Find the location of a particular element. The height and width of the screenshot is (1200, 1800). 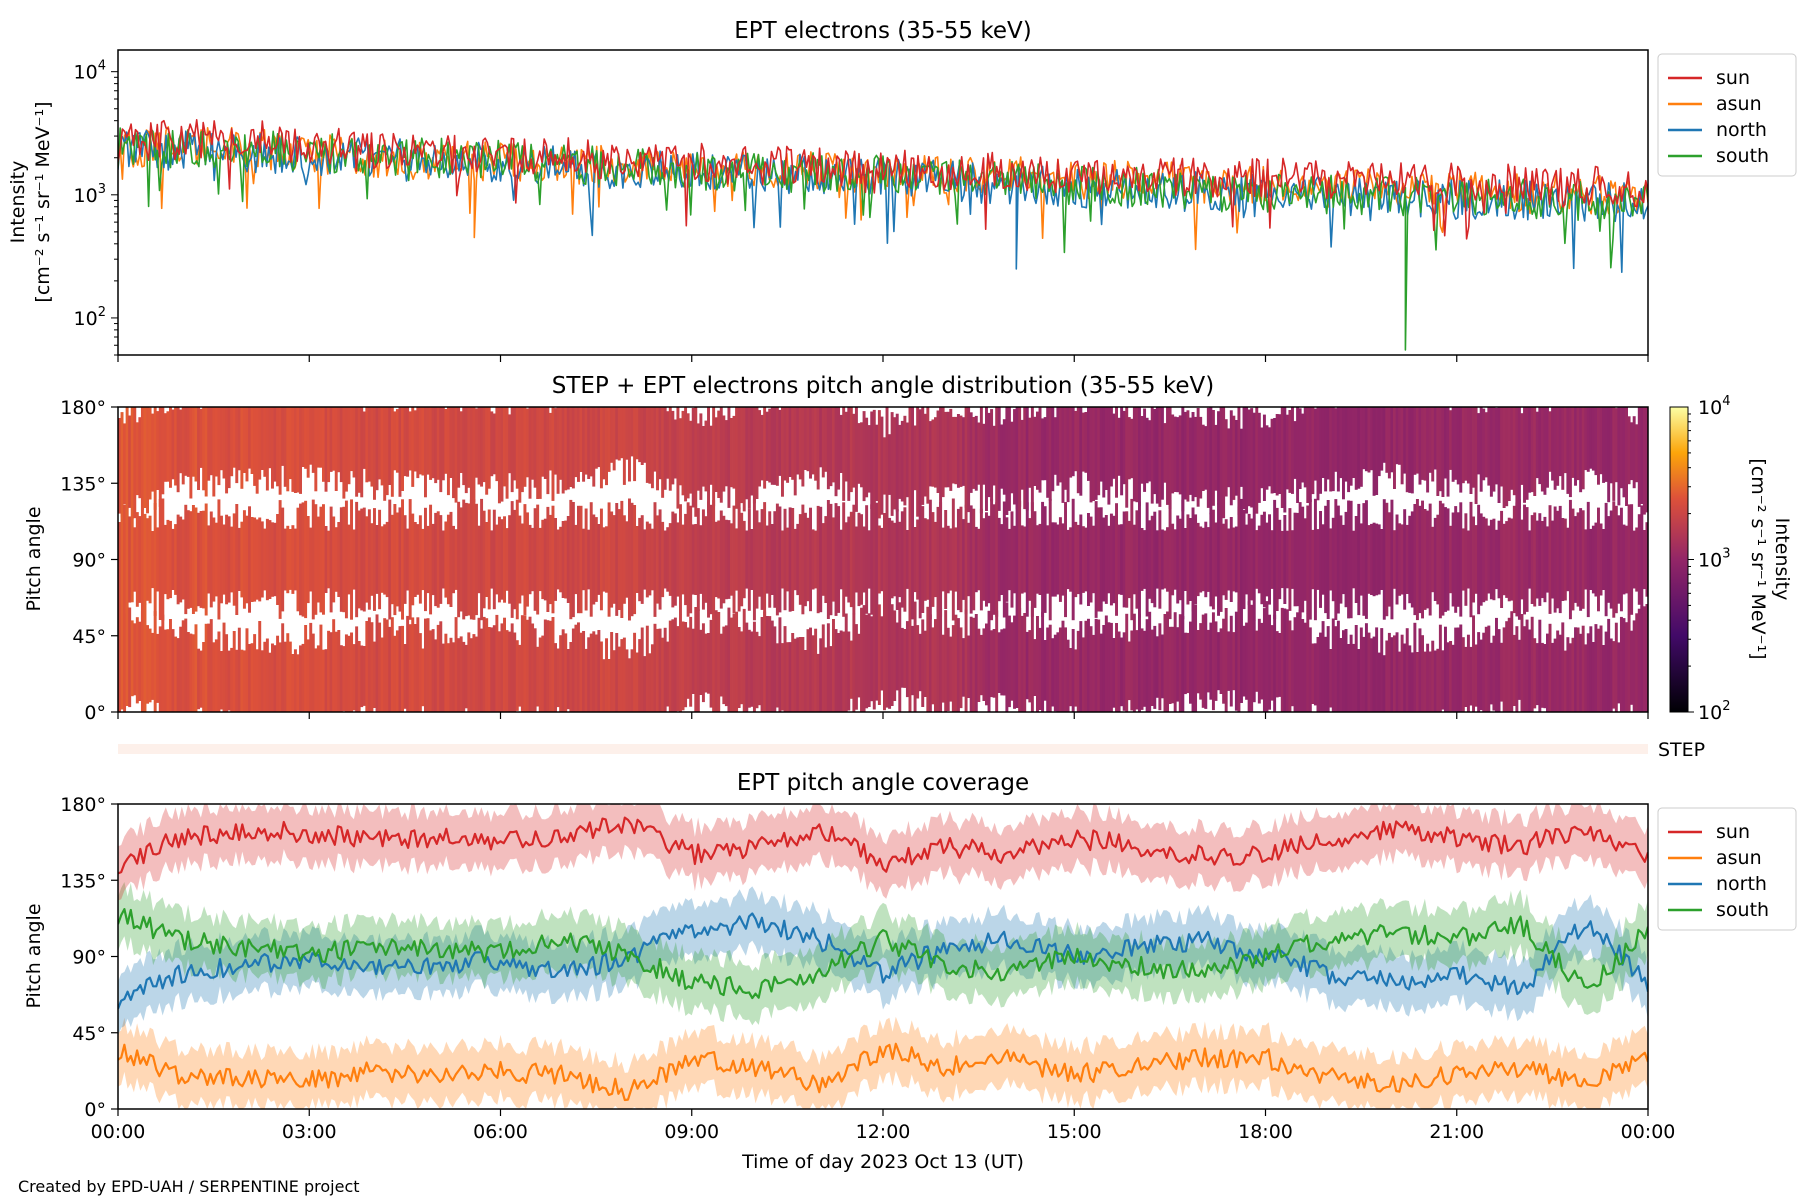

x-tick-label: 00:00 is located at coordinates (118, 1132).